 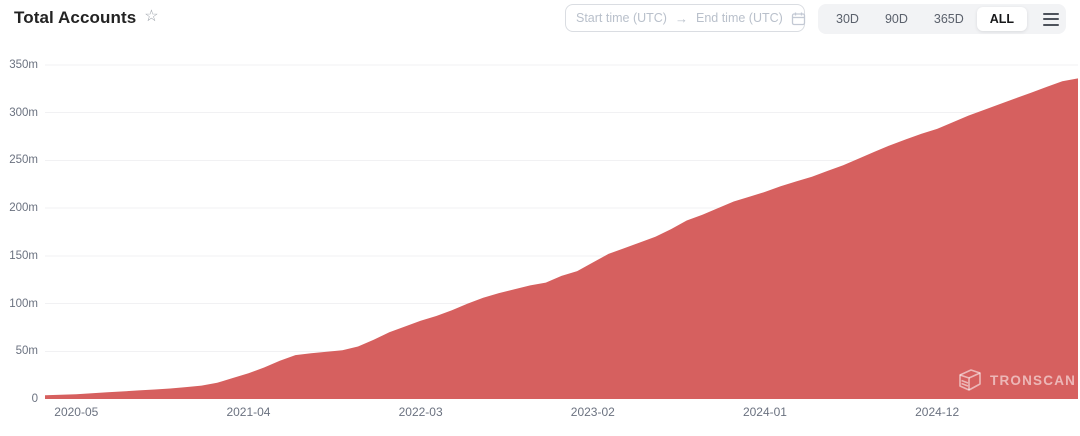 I want to click on arrow-right-icon: →, so click(x=681, y=18).